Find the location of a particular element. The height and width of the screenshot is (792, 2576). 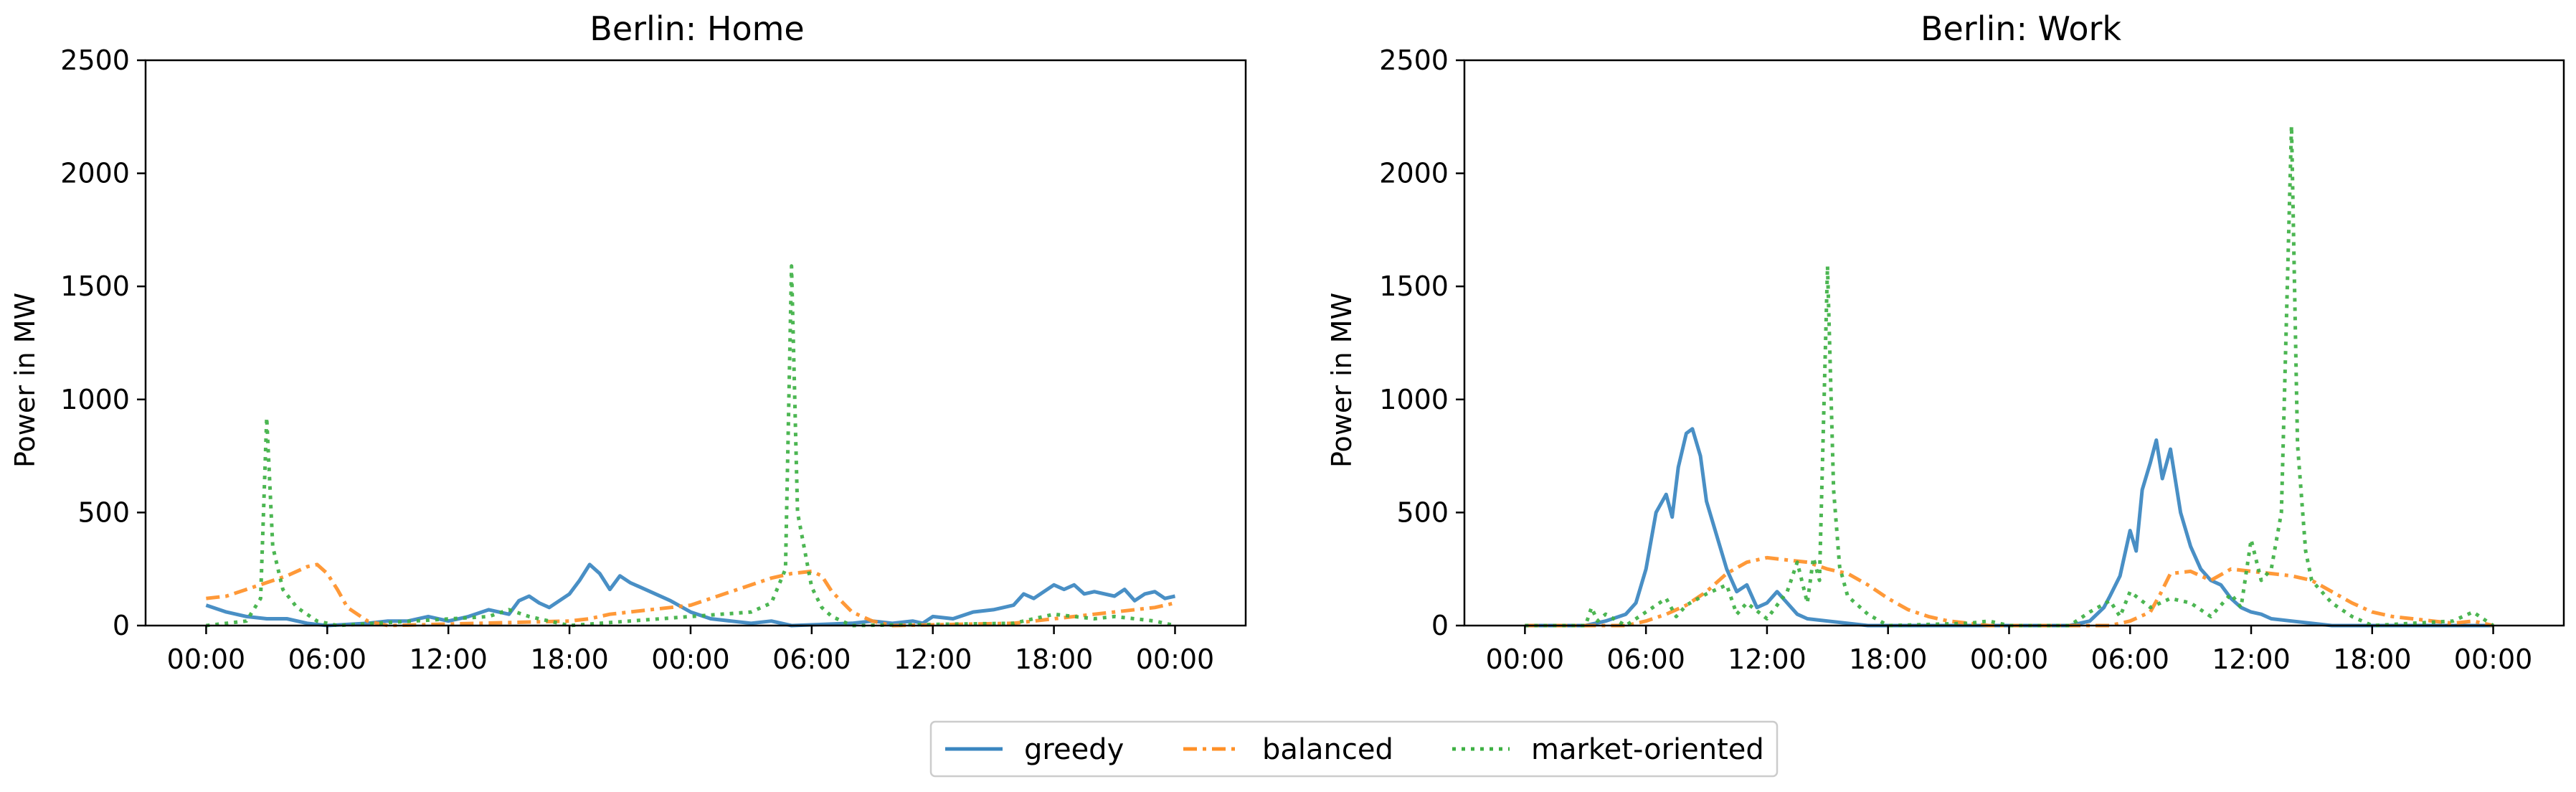

legend-label-market-oriented: market-oriented is located at coordinates (1647, 749).